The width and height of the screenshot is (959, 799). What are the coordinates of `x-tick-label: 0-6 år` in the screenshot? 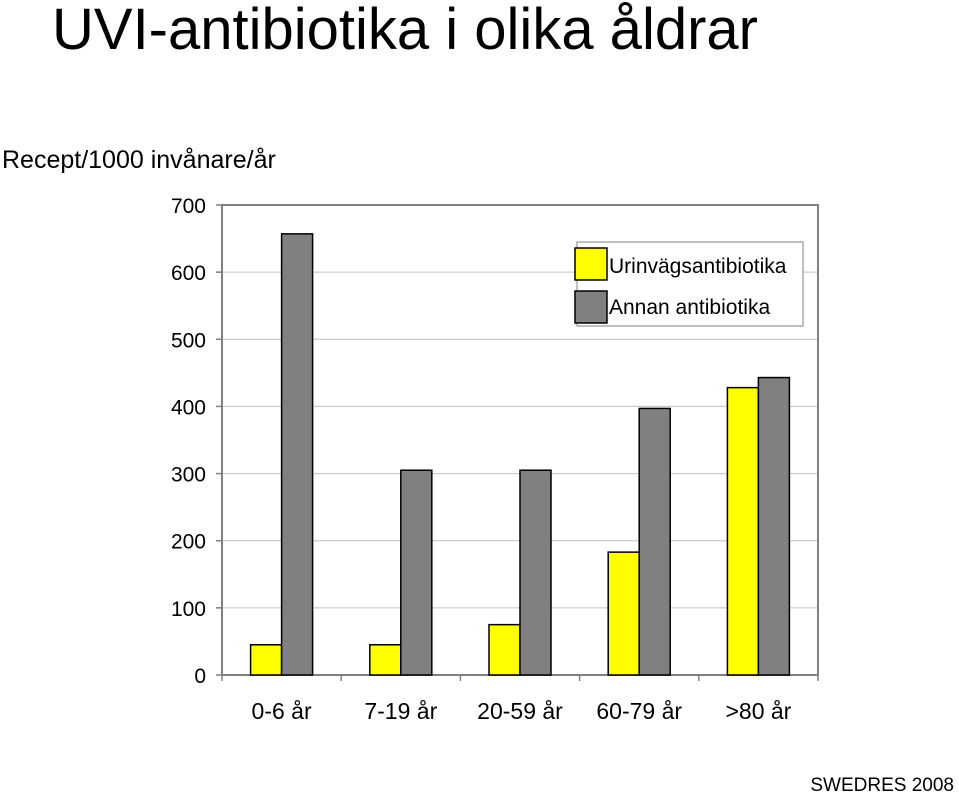 It's located at (282, 711).